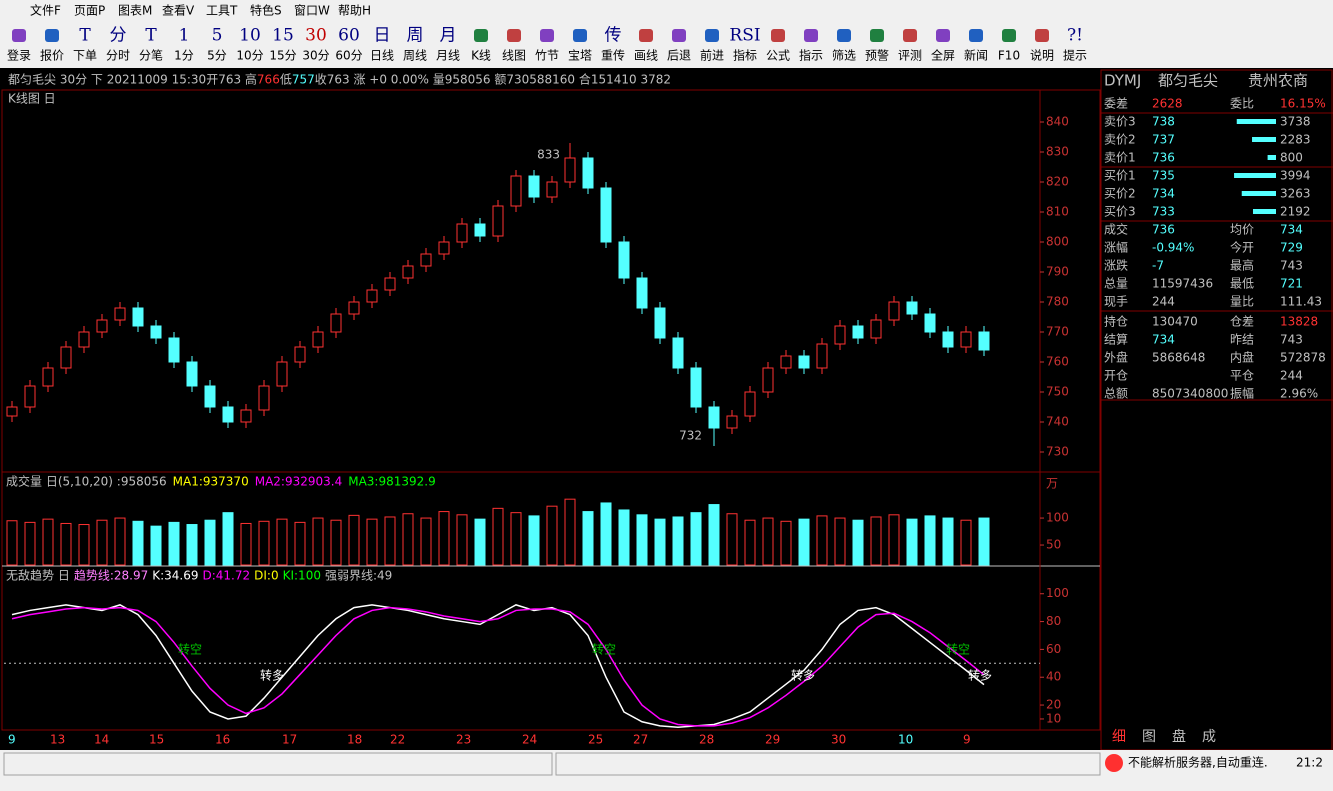 The height and width of the screenshot is (791, 1333). What do you see at coordinates (646, 56) in the screenshot?
I see `tool-label: 画线` at bounding box center [646, 56].